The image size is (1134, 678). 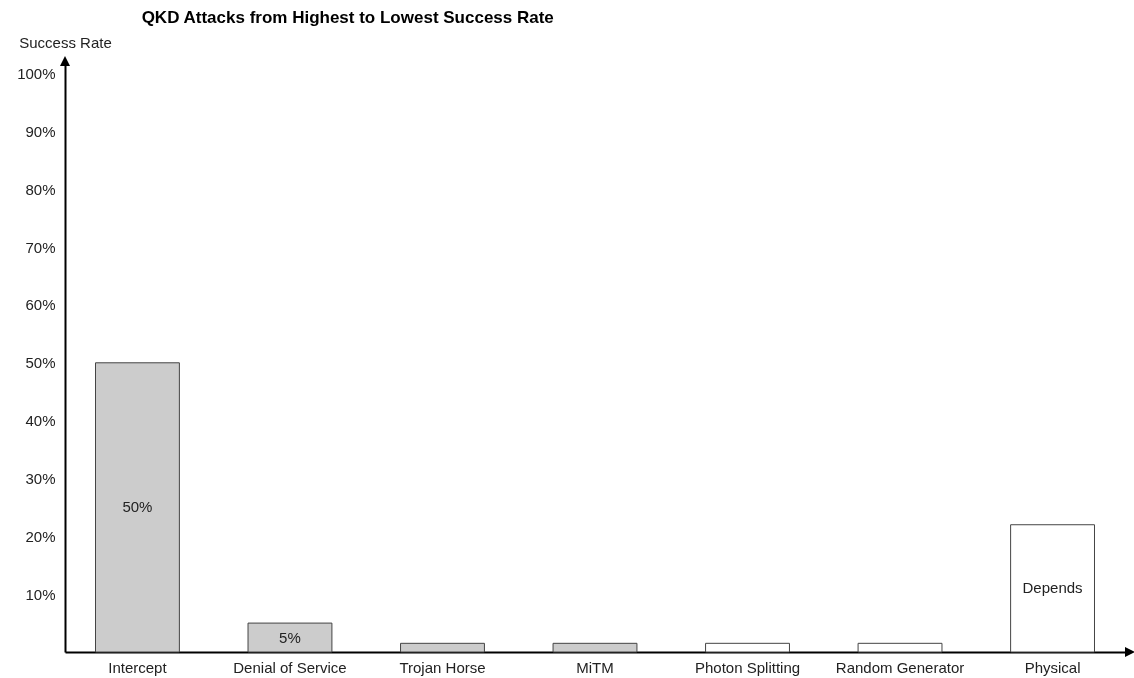 What do you see at coordinates (40, 305) in the screenshot?
I see `y-tick-label: 60%` at bounding box center [40, 305].